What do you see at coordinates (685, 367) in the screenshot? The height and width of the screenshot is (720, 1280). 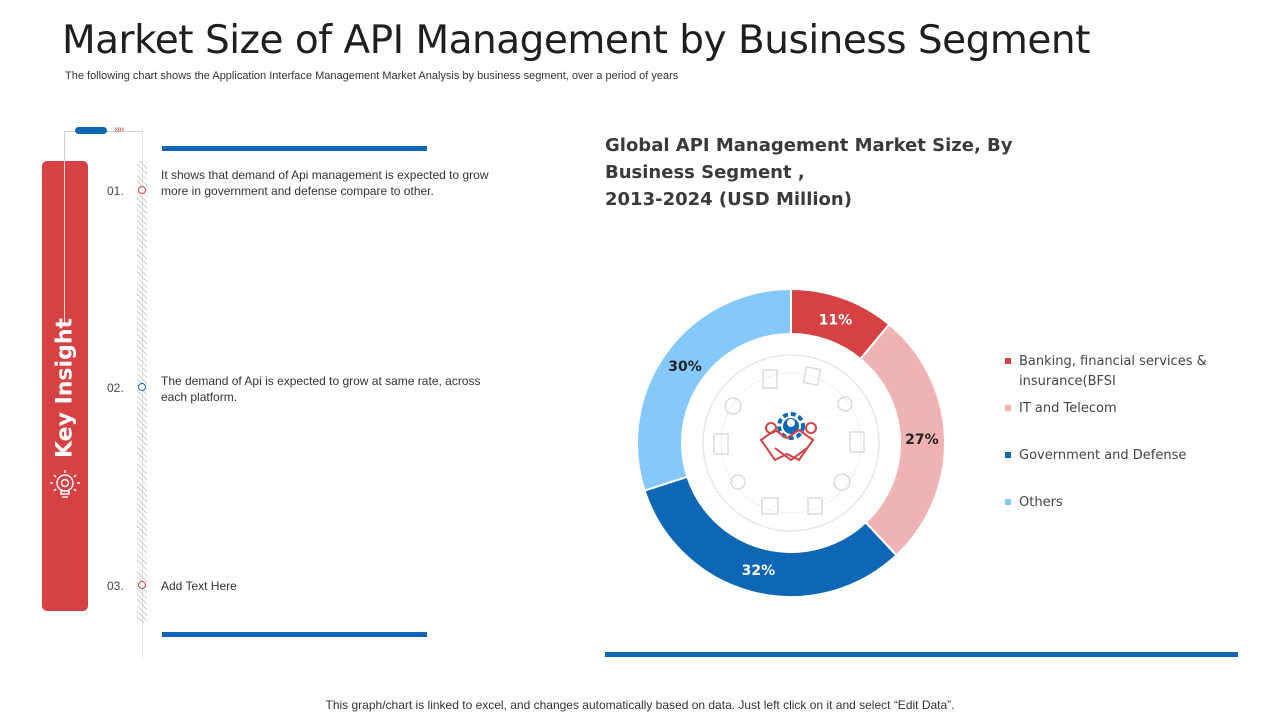 I see `data-label-others: 30%` at bounding box center [685, 367].